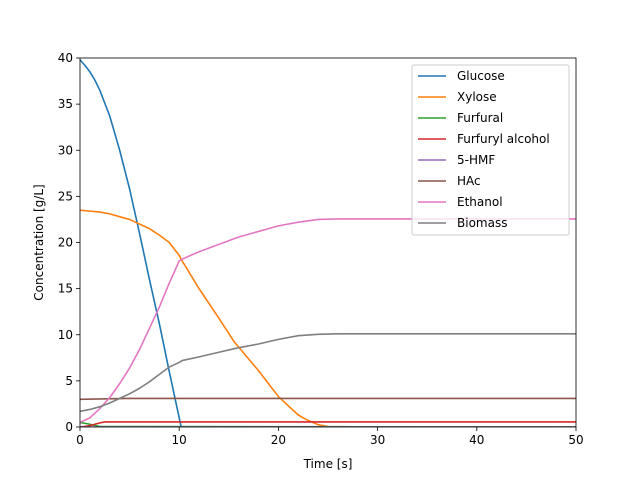 Image resolution: width=640 pixels, height=485 pixels. I want to click on legend-box, so click(490, 150).